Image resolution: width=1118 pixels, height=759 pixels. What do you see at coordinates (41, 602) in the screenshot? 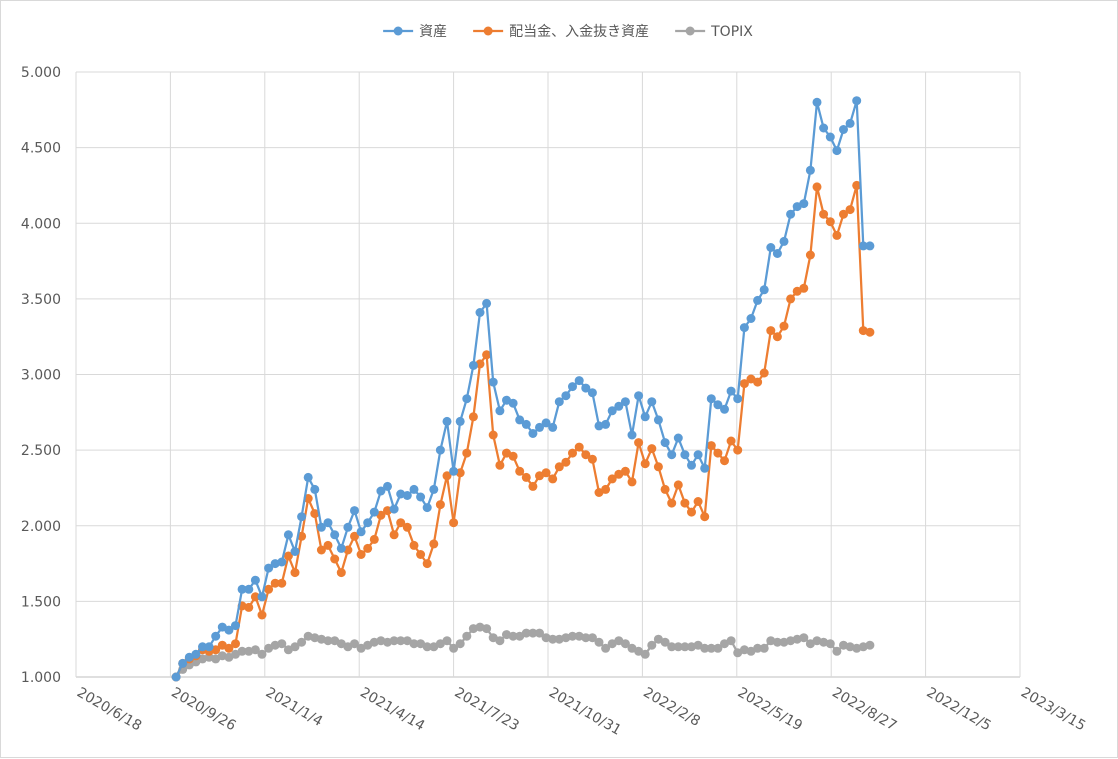
I see `y-tick-label: 1.500` at bounding box center [41, 602].